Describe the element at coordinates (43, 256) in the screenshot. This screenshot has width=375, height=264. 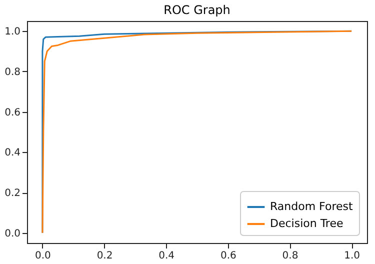
I see `x-tick-label: 0.0` at that location.